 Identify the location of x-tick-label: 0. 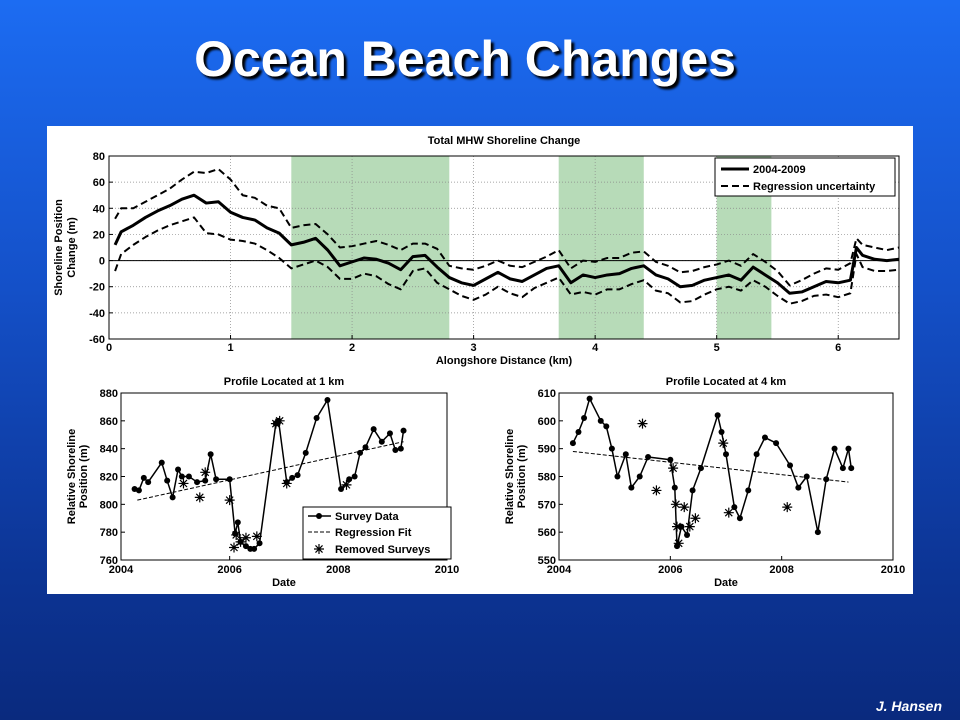
(109, 348).